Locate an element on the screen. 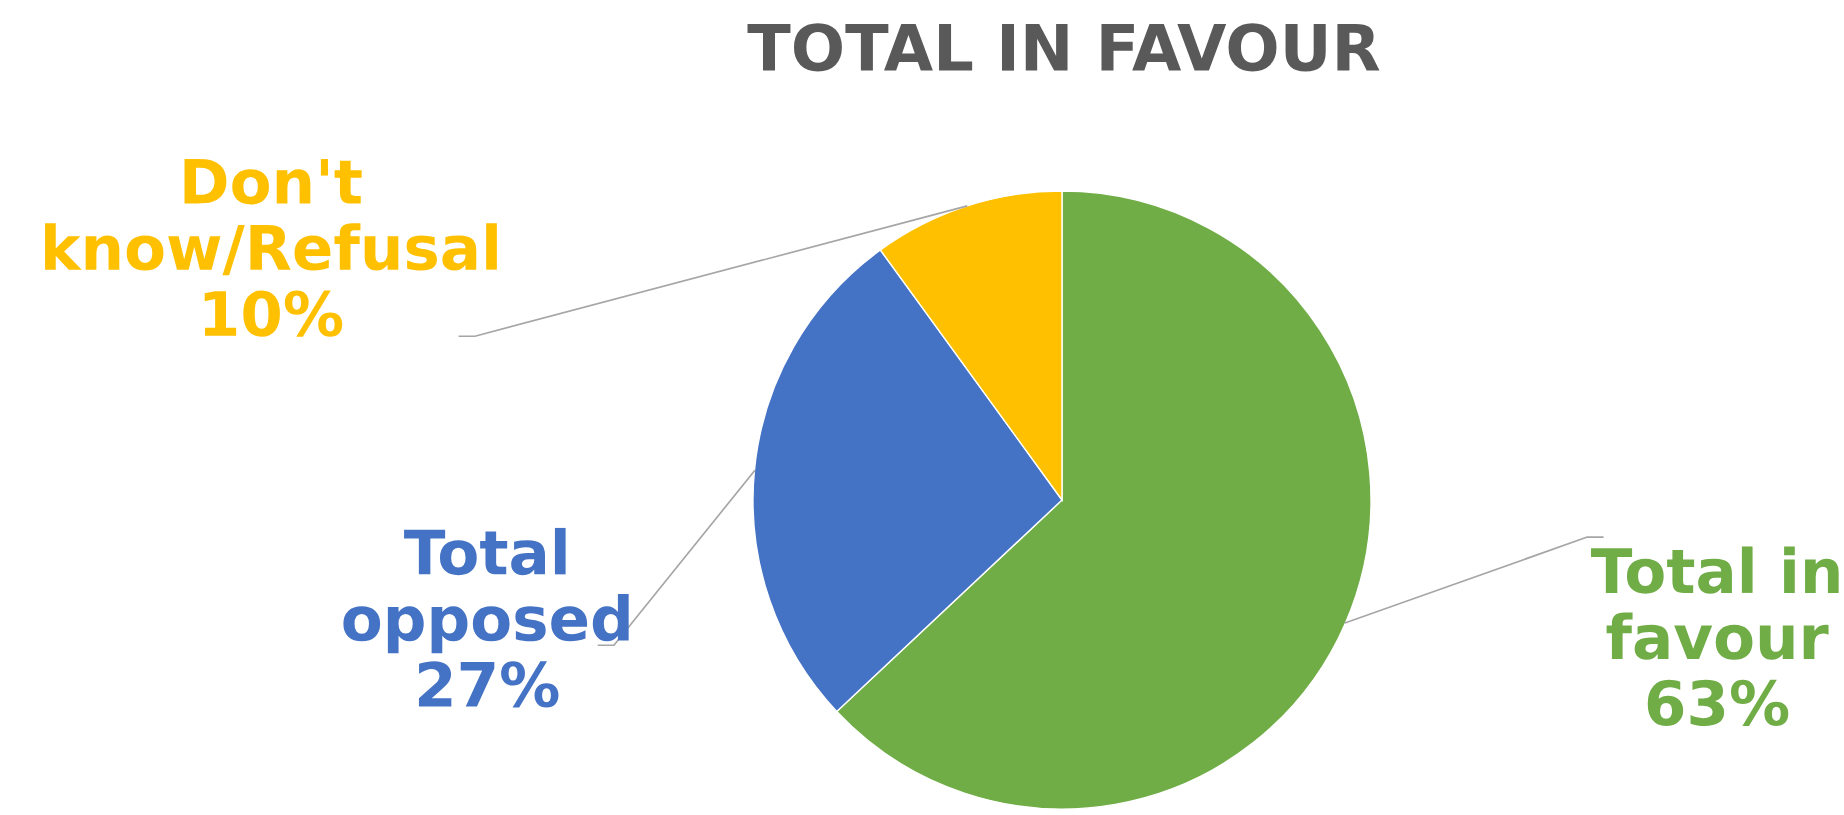 The height and width of the screenshot is (815, 1844). slice-label: Total opposed is located at coordinates (486, 590).